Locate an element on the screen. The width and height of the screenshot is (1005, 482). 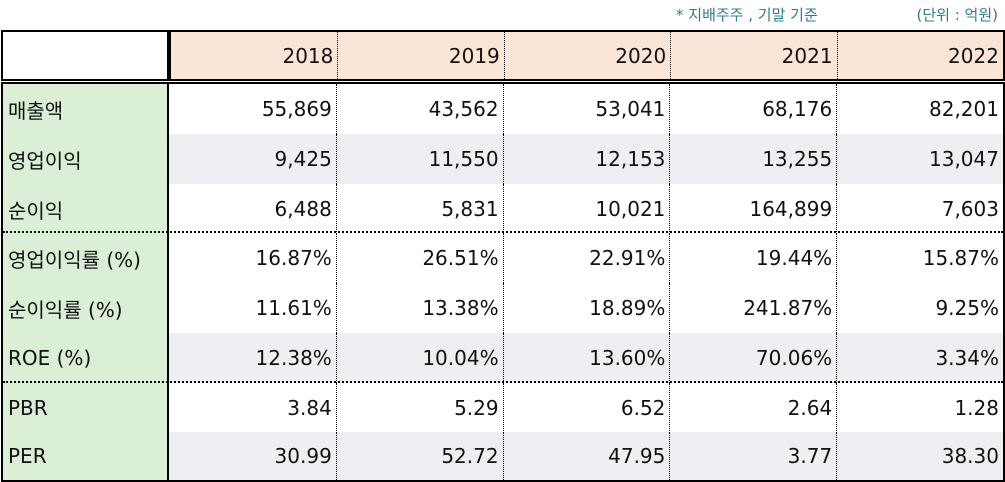
table-cell: 68,176 is located at coordinates (752, 109).